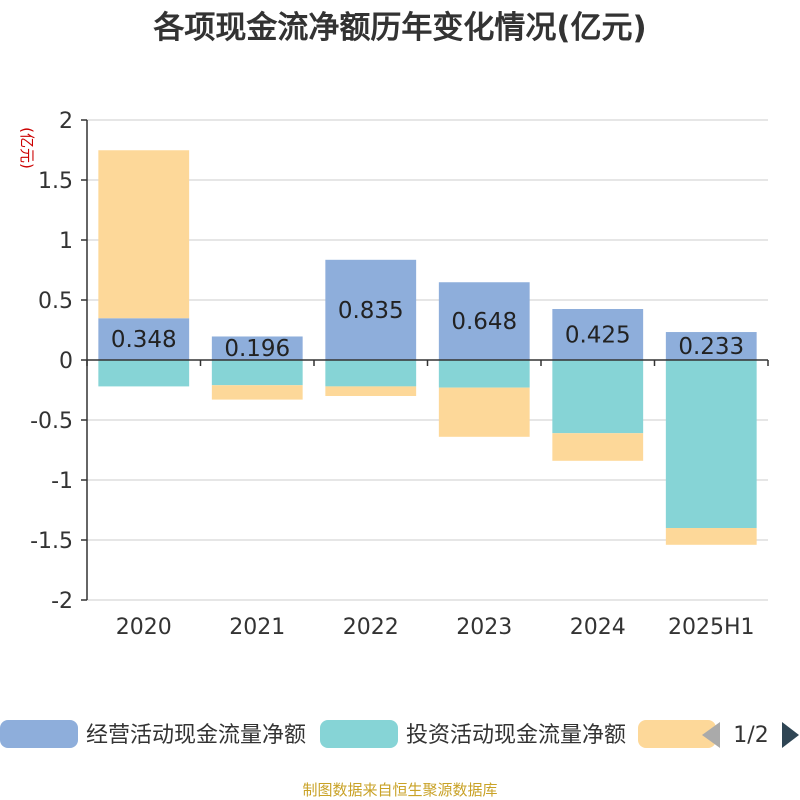  I want to click on x-tick-label: 2025H1, so click(711, 627).